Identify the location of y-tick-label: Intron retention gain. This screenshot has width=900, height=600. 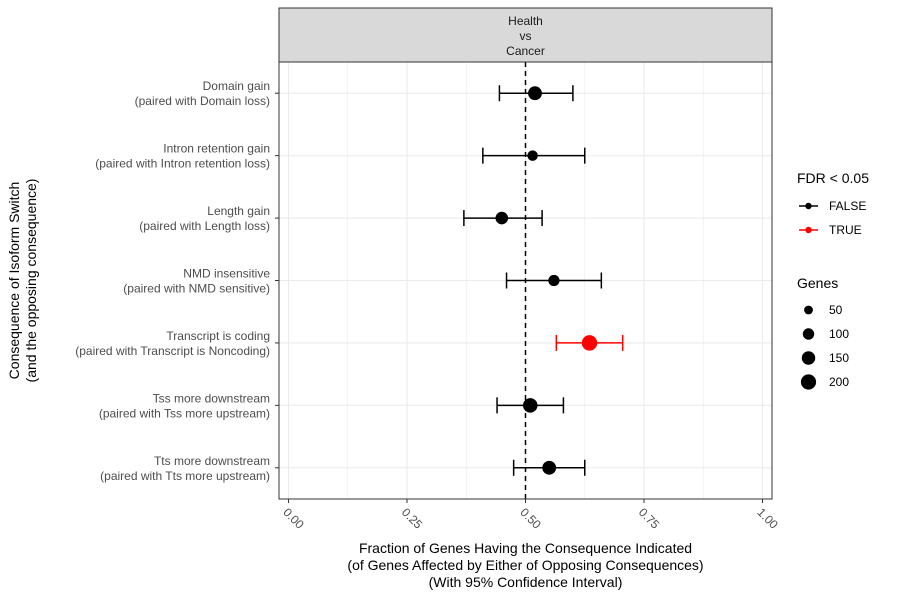
(216, 149).